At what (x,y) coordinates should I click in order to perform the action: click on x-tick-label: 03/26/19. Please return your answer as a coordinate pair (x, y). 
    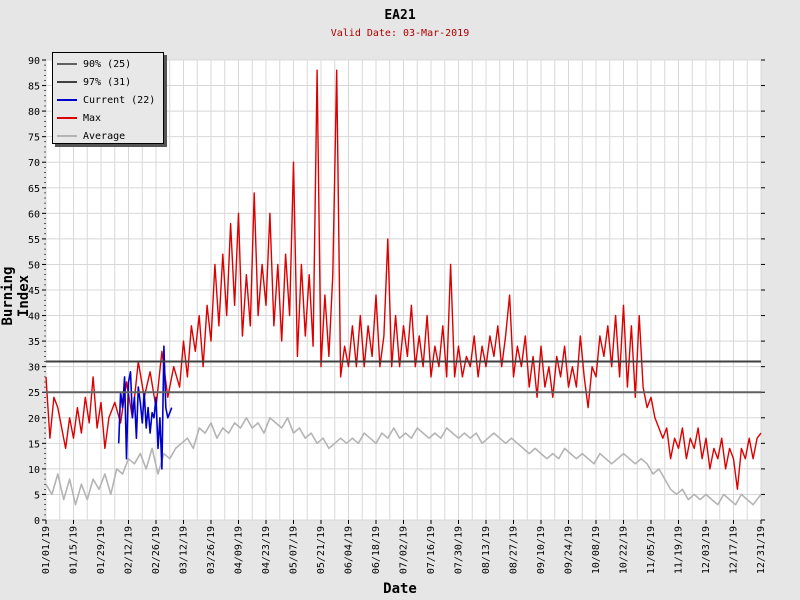
    Looking at the image, I should click on (211, 550).